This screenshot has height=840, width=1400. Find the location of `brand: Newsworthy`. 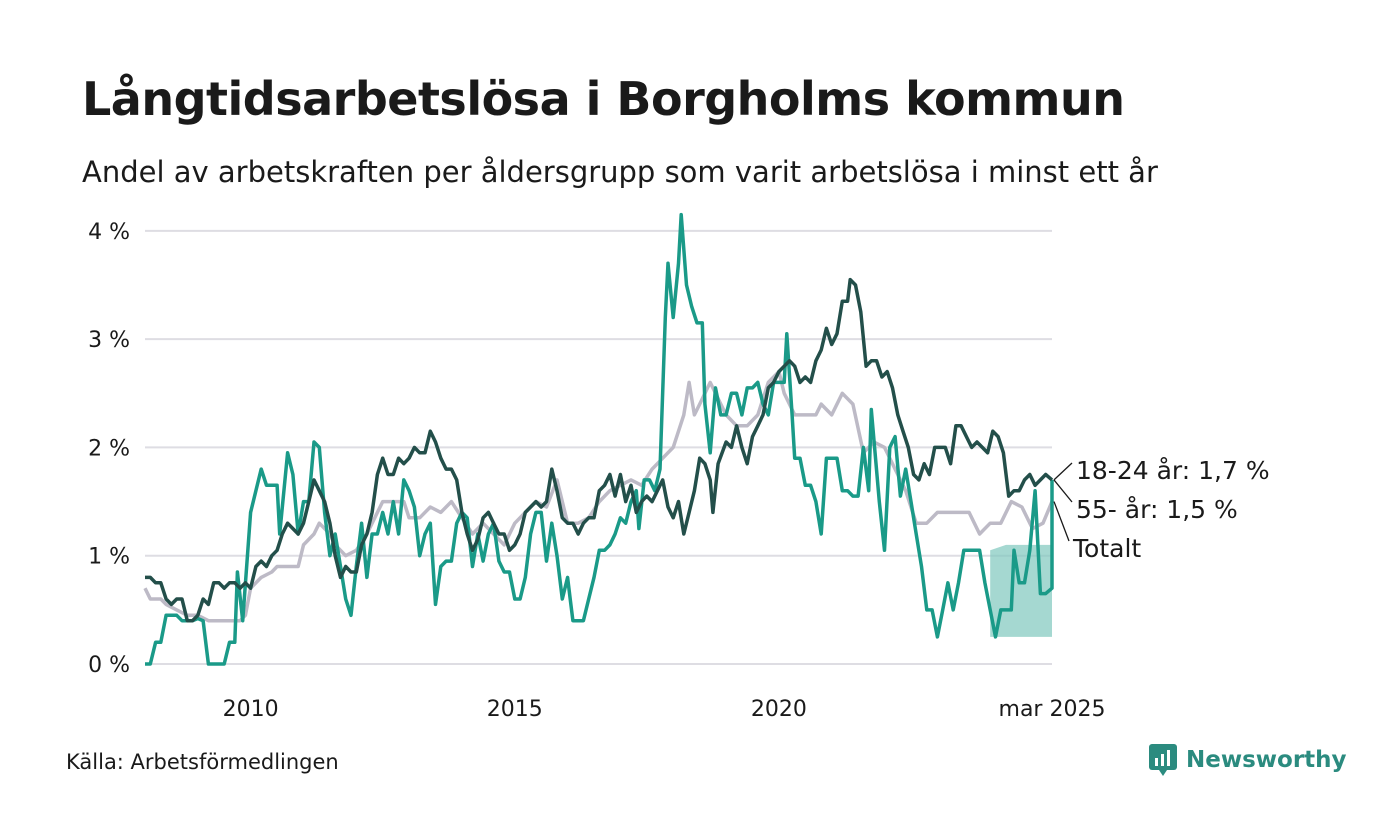

brand: Newsworthy is located at coordinates (1247, 760).